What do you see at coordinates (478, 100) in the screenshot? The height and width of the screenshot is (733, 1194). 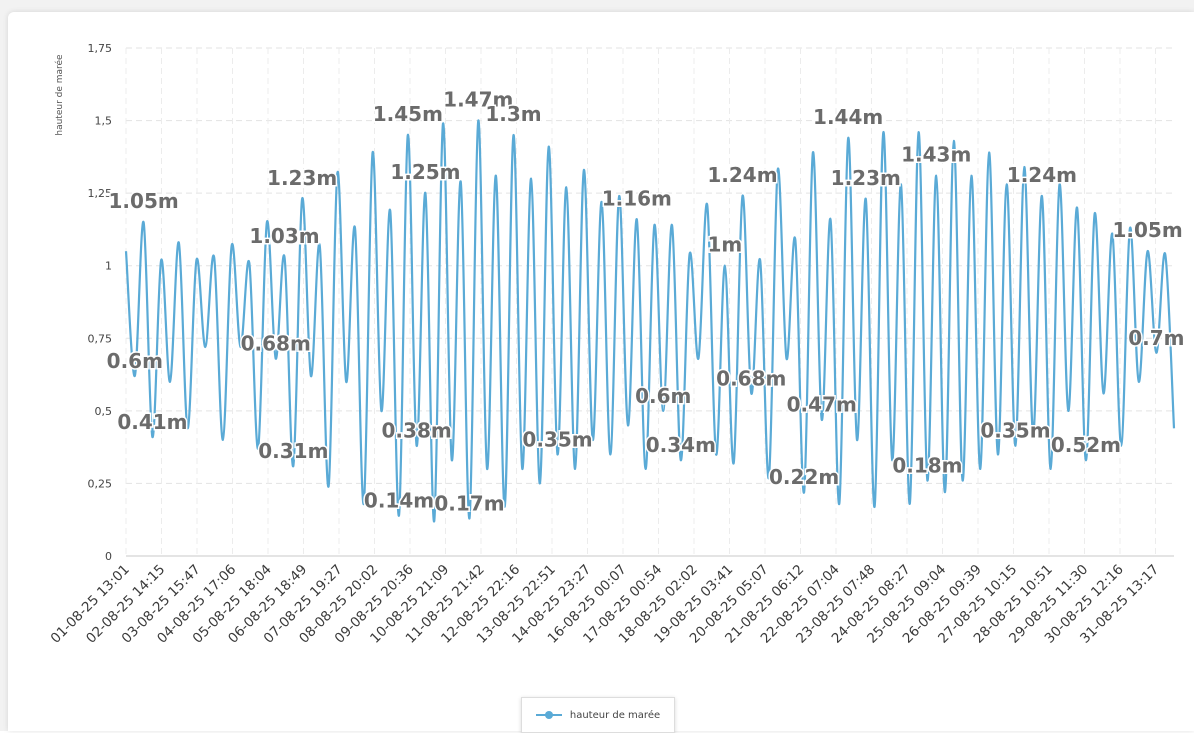 I see `data-label: 1.47m` at bounding box center [478, 100].